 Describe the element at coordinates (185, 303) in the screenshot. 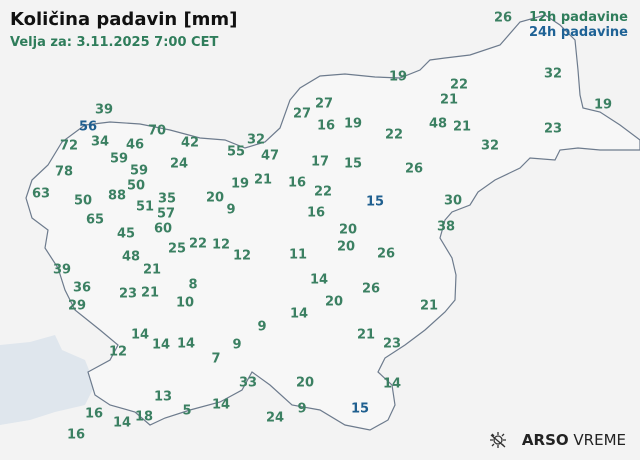

I see `station-value-12h: 10` at that location.